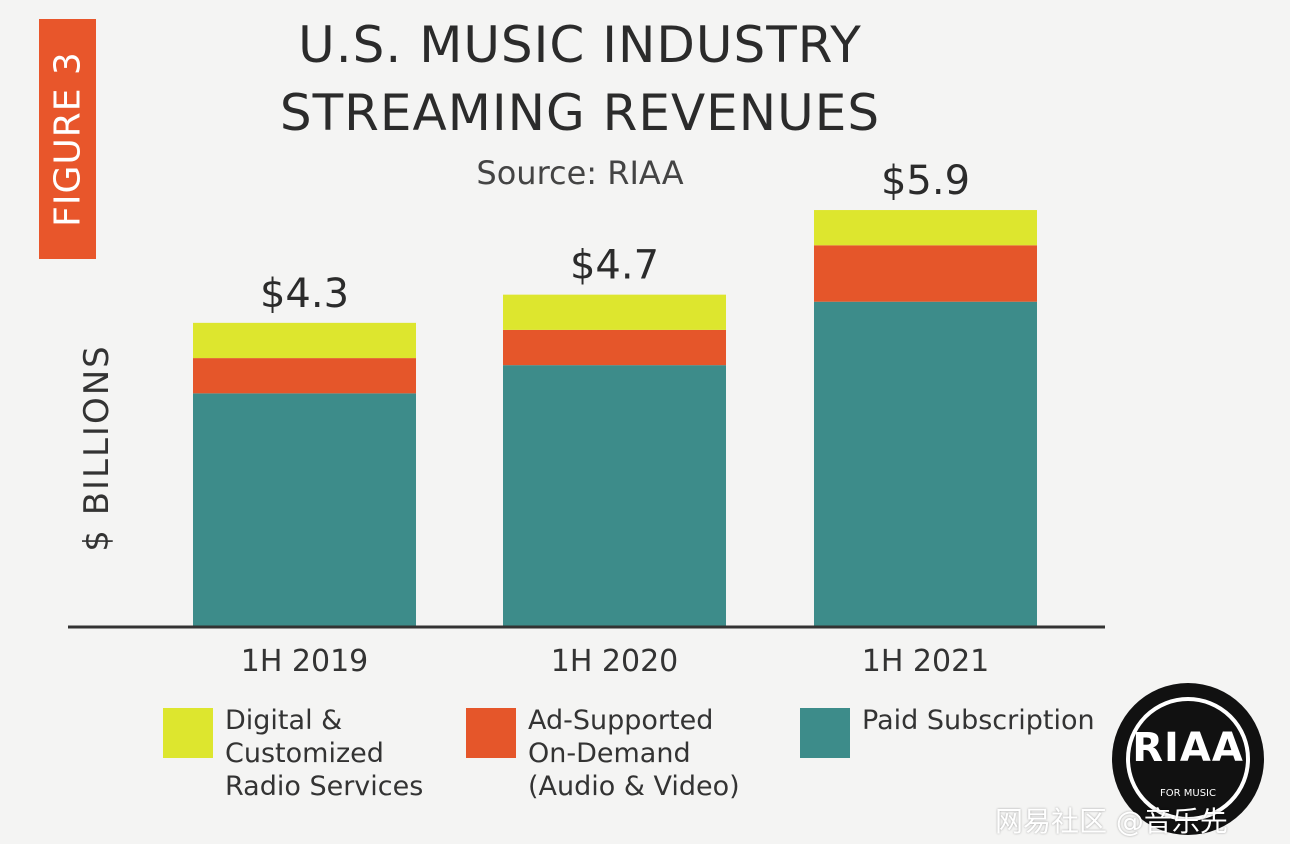 The image size is (1290, 844). What do you see at coordinates (925, 181) in the screenshot?
I see `bar-total-label-2: $5.9` at bounding box center [925, 181].